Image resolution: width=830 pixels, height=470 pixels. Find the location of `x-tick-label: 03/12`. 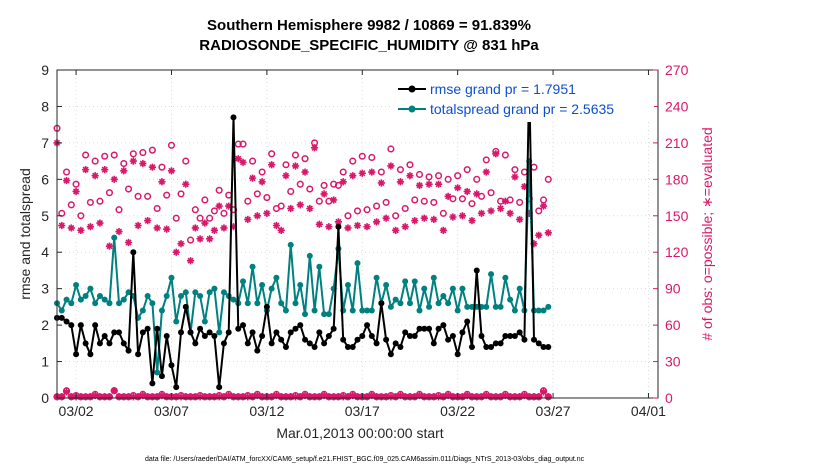

x-tick-label: 03/12 is located at coordinates (266, 411).